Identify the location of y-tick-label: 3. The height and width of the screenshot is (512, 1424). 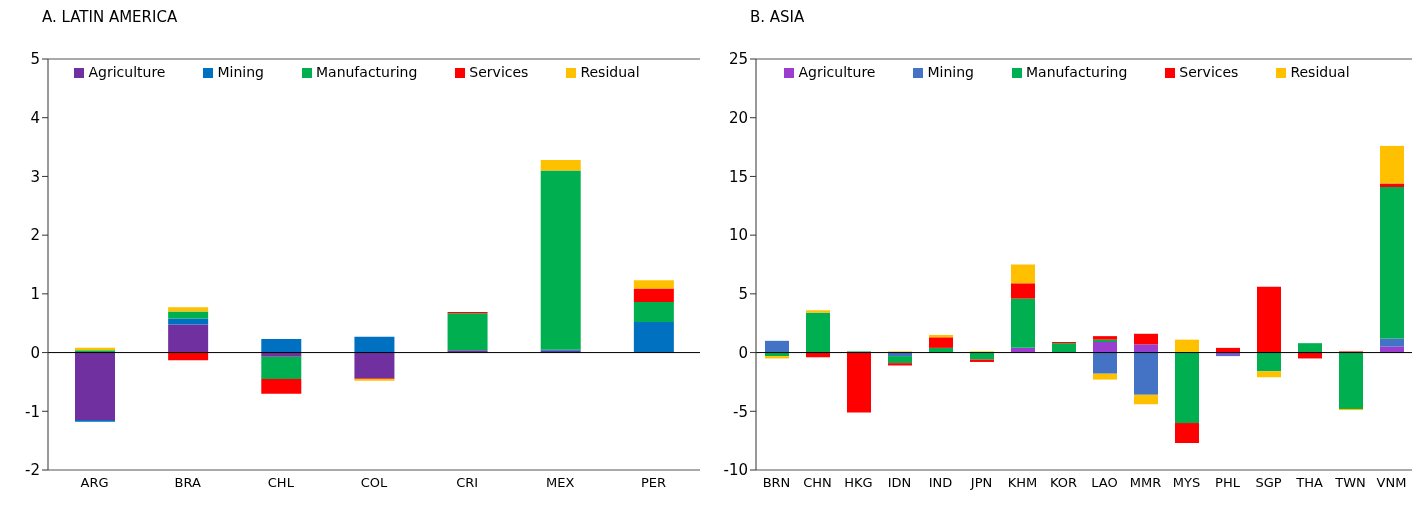
(35, 176).